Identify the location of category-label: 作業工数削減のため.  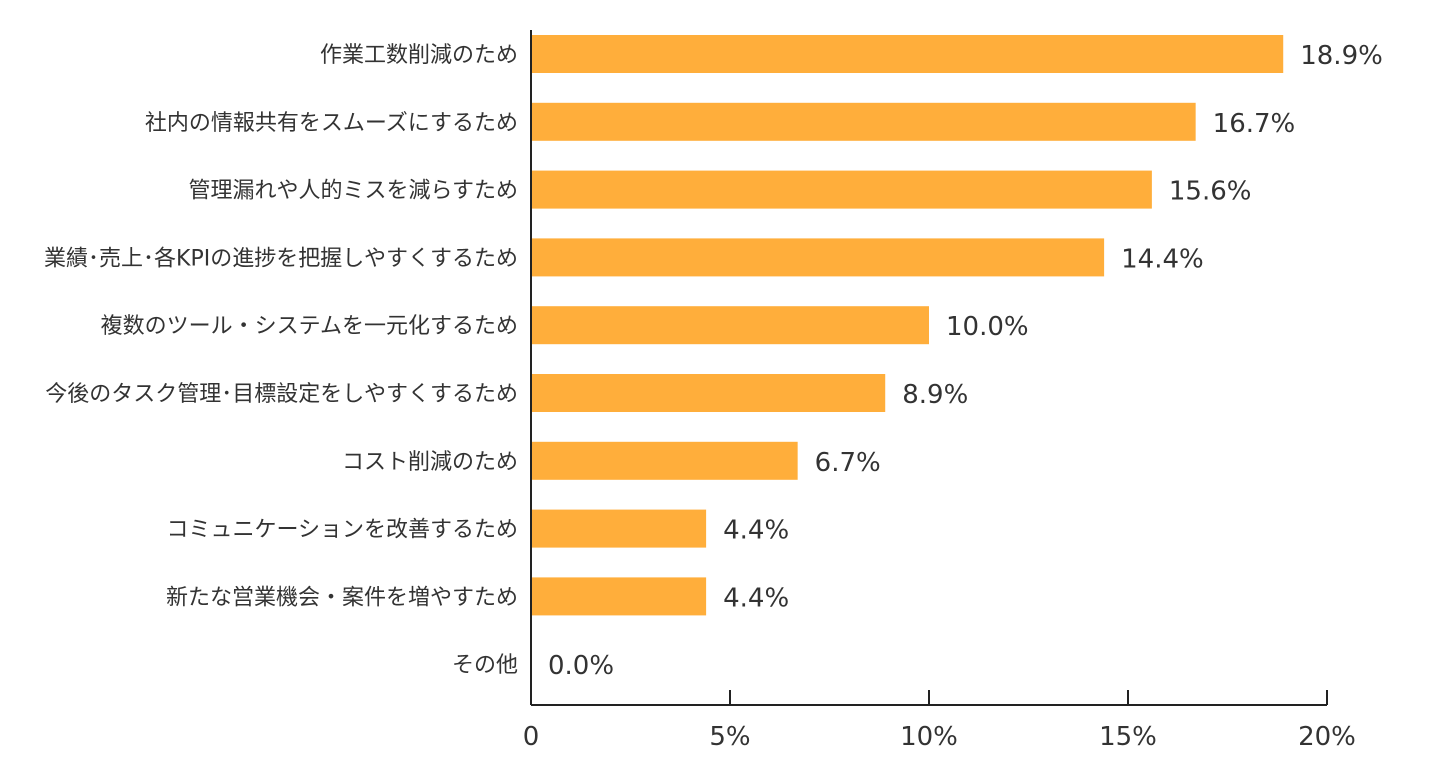
(419, 55).